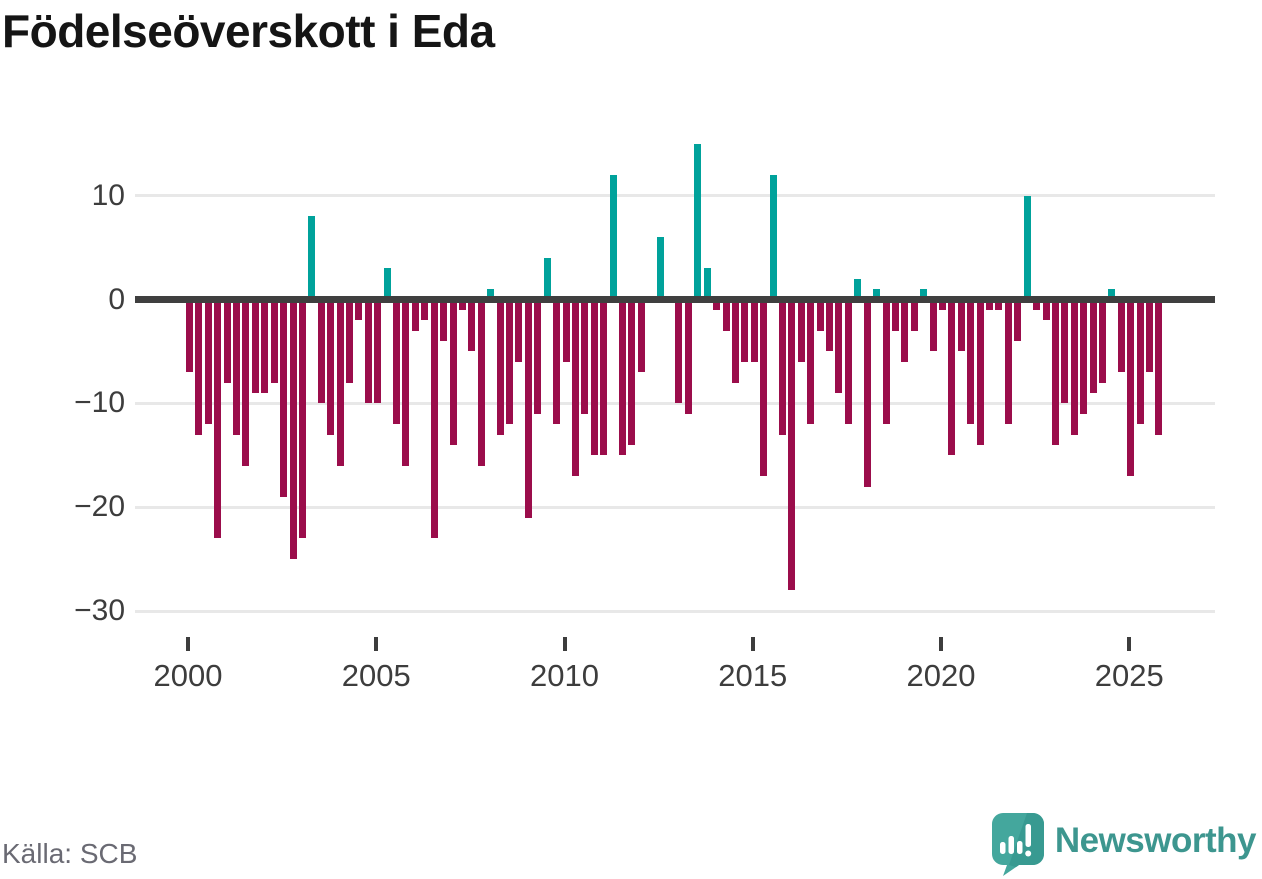 The height and width of the screenshot is (879, 1262). Describe the element at coordinates (199, 367) in the screenshot. I see `bar-2000Q2` at that location.